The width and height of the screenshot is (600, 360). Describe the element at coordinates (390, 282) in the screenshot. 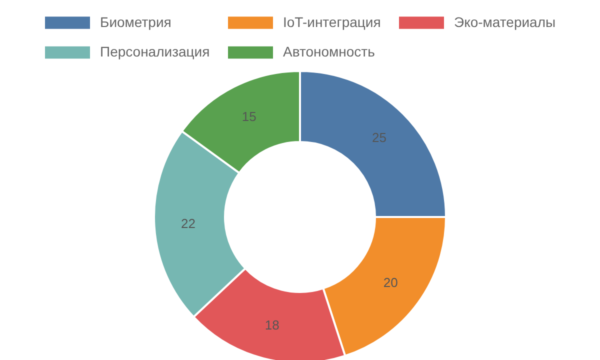

I see `data-label: 20` at that location.